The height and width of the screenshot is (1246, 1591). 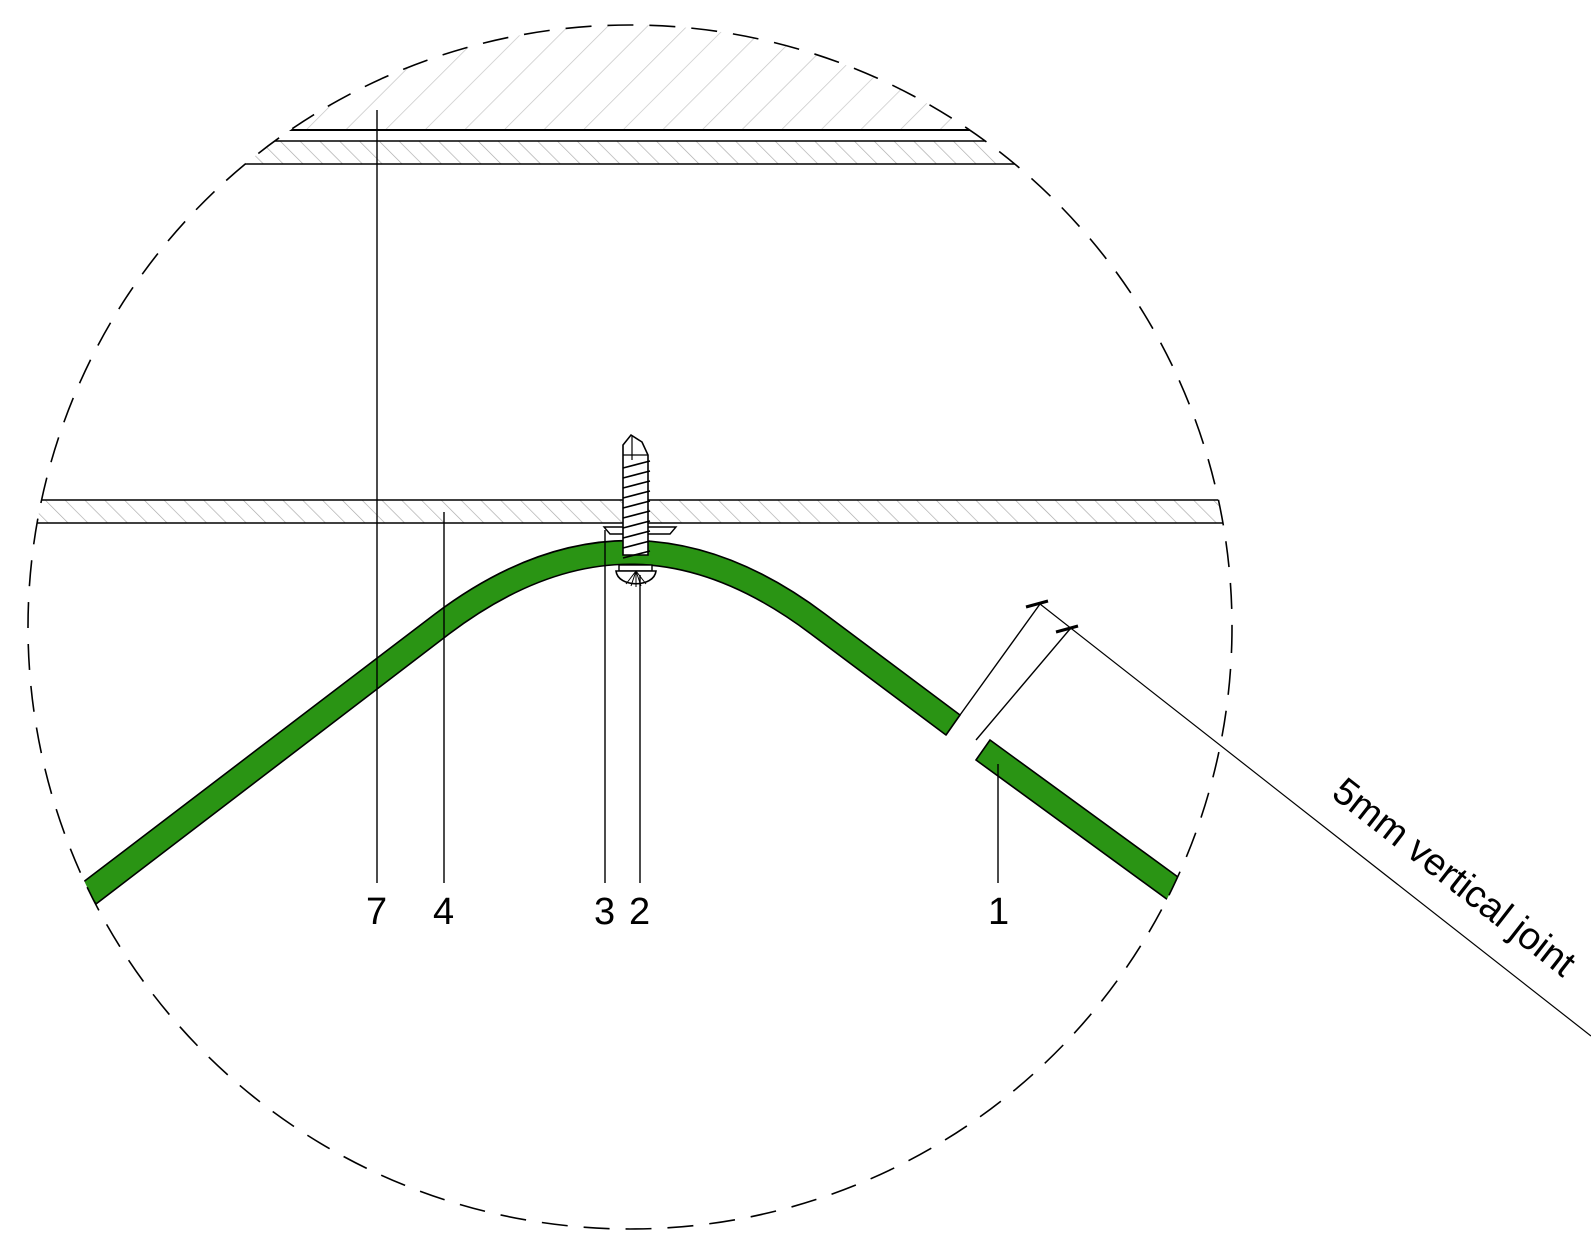 I want to click on callout-1: 1, so click(x=998, y=912).